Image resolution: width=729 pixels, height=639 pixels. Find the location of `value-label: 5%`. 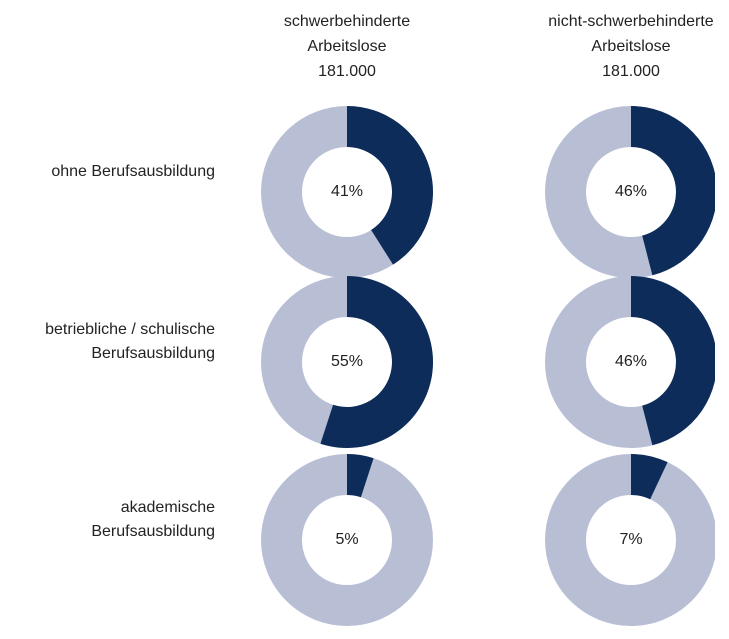

value-label: 5% is located at coordinates (346, 539).